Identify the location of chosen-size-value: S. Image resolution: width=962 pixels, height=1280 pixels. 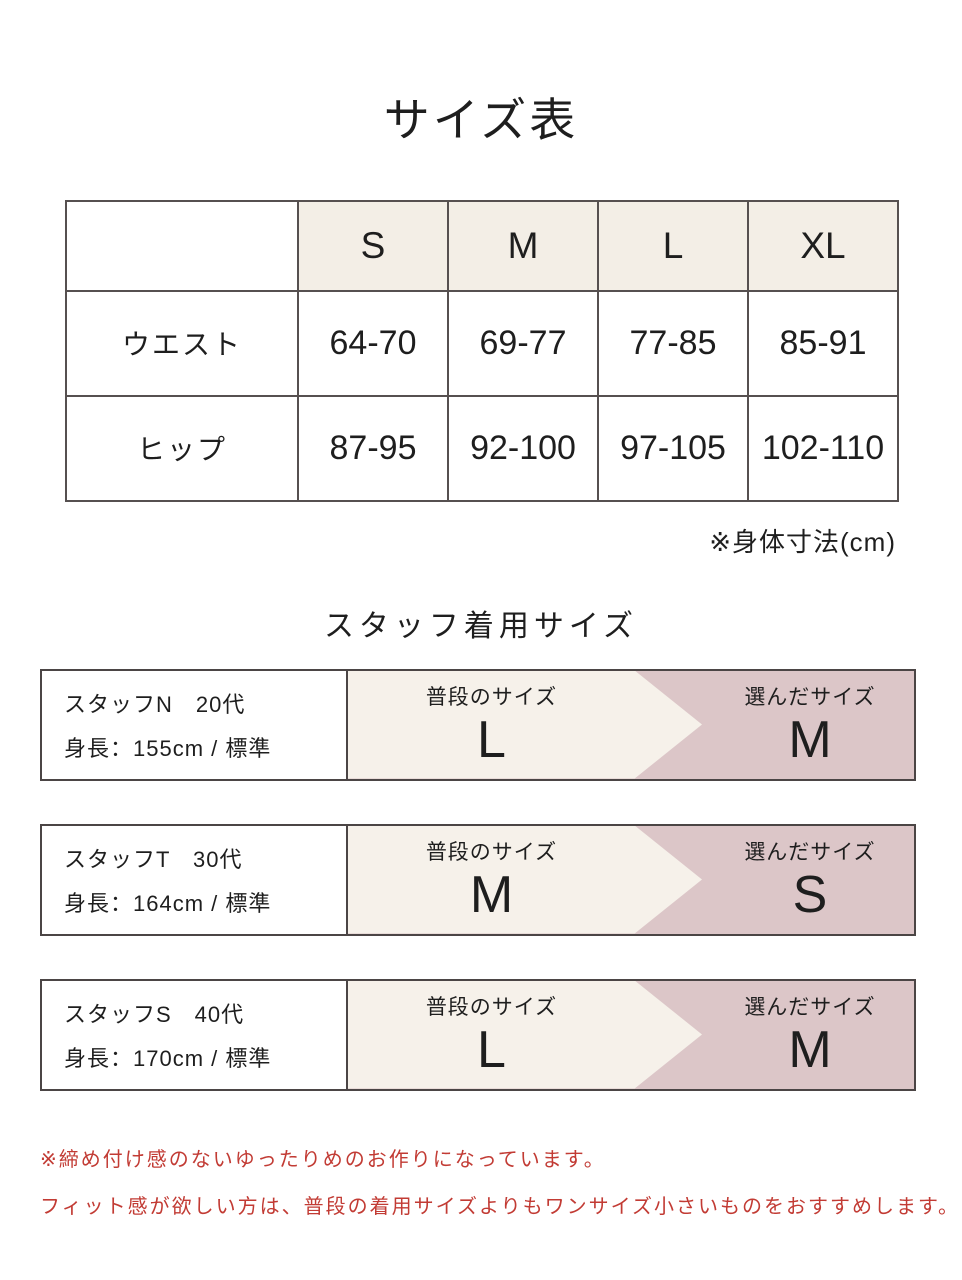
(810, 895).